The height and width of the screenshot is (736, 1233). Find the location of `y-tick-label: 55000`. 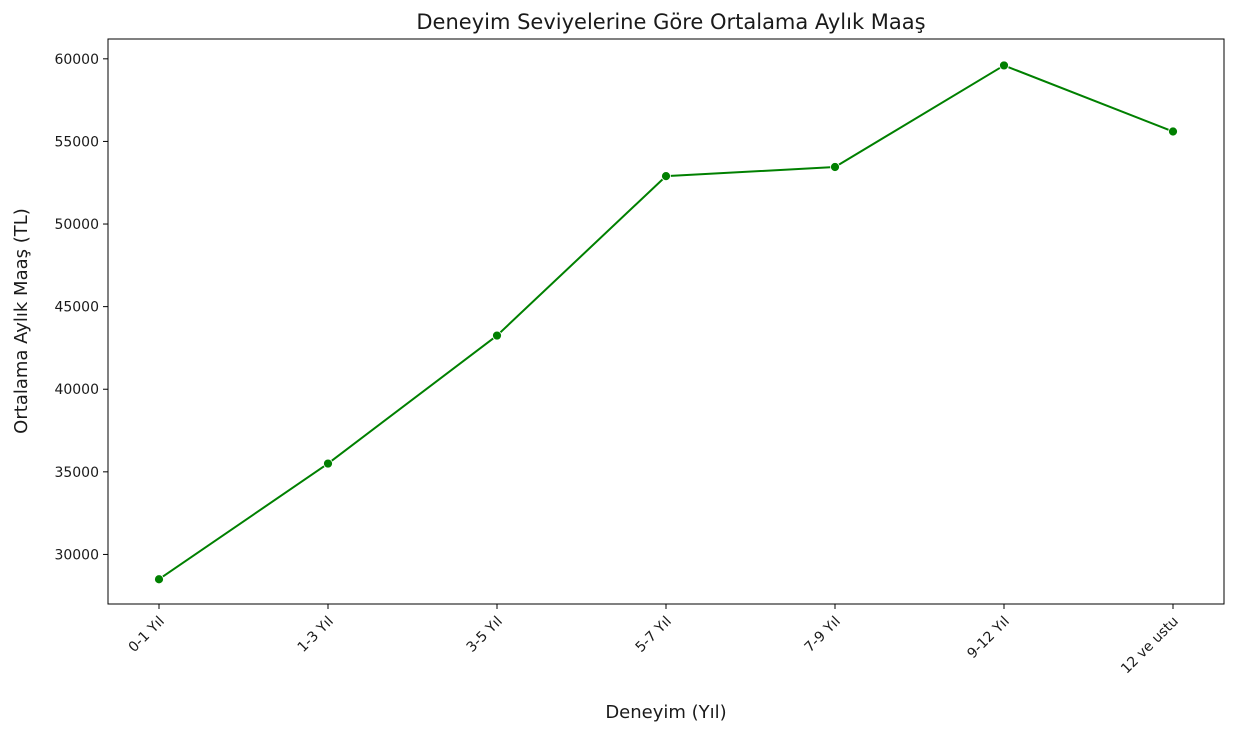

y-tick-label: 55000 is located at coordinates (76, 142).